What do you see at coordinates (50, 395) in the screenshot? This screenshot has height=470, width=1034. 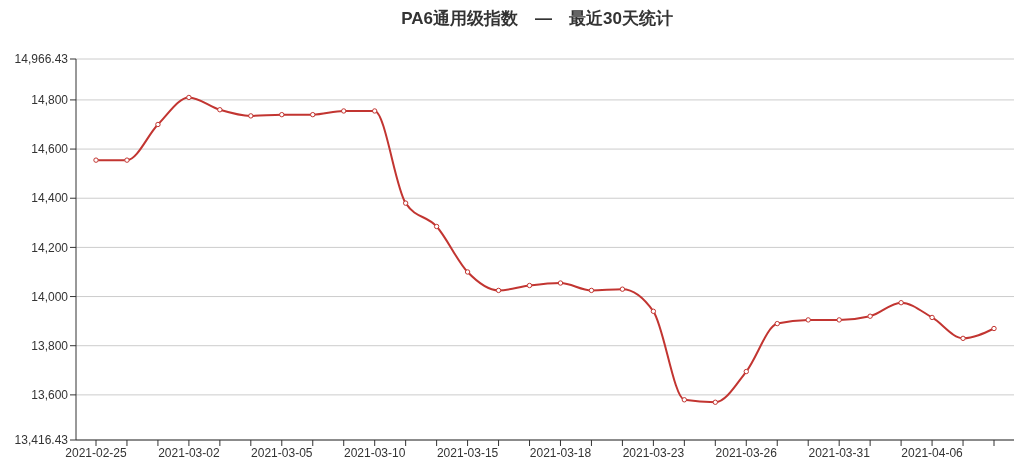 I see `y-tick-label: 13,600` at bounding box center [50, 395].